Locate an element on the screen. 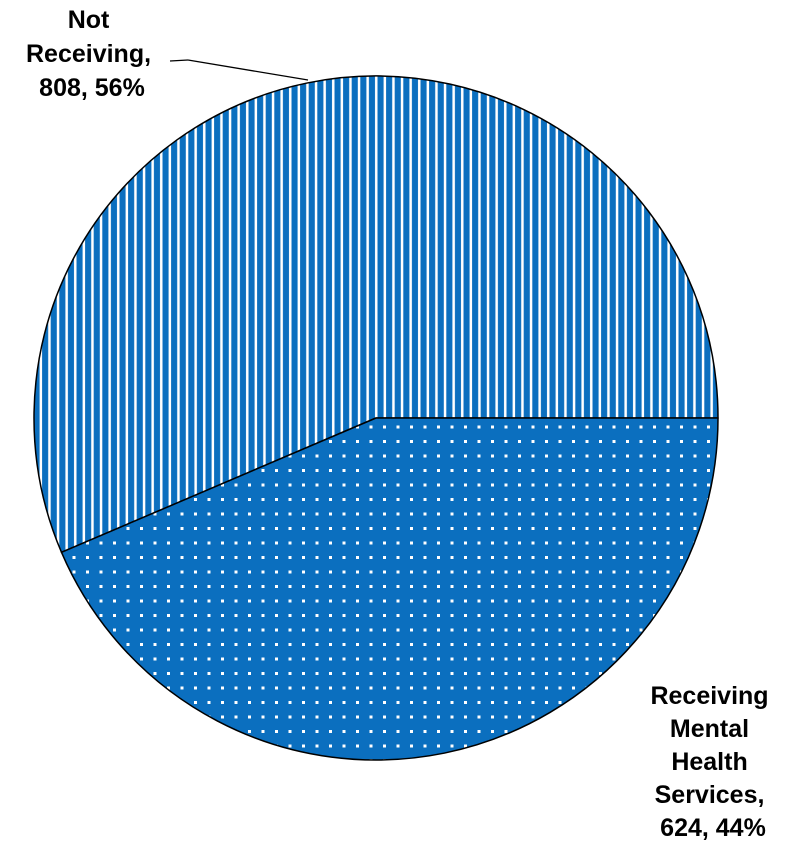 The width and height of the screenshot is (786, 845). label-line: Services, is located at coordinates (710, 795).